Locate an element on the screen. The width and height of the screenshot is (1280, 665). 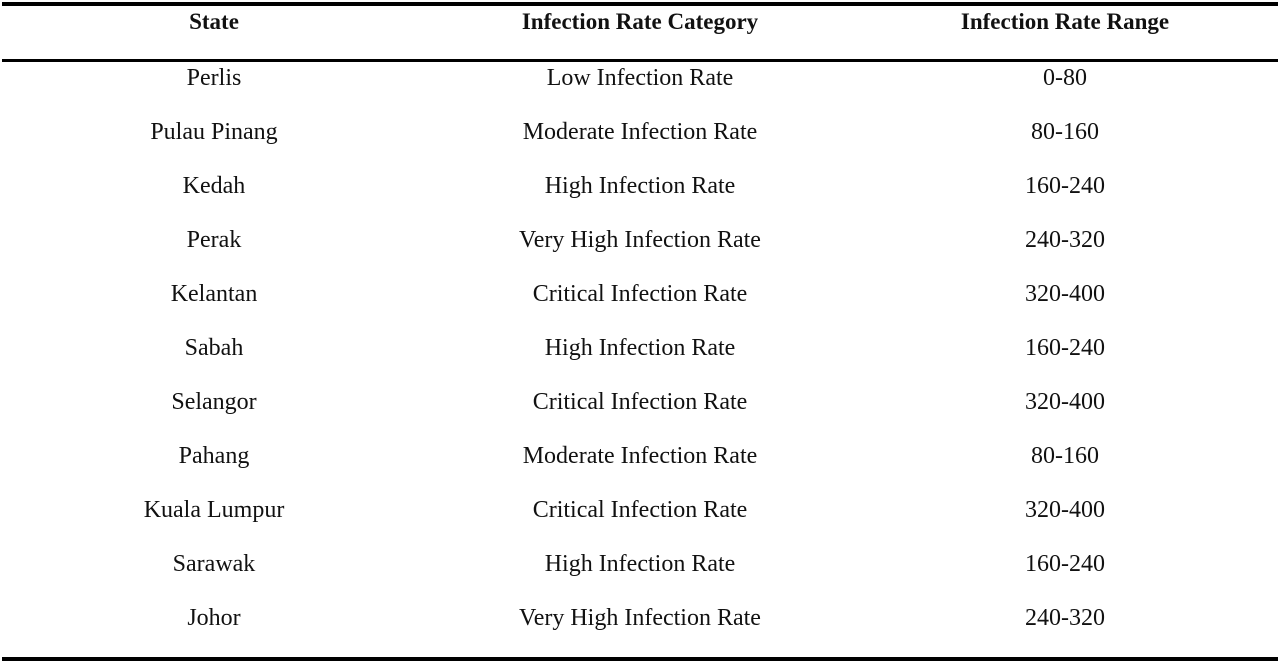
table-row: Sarawak High Infection Rate 160-240 is located at coordinates (640, 575).